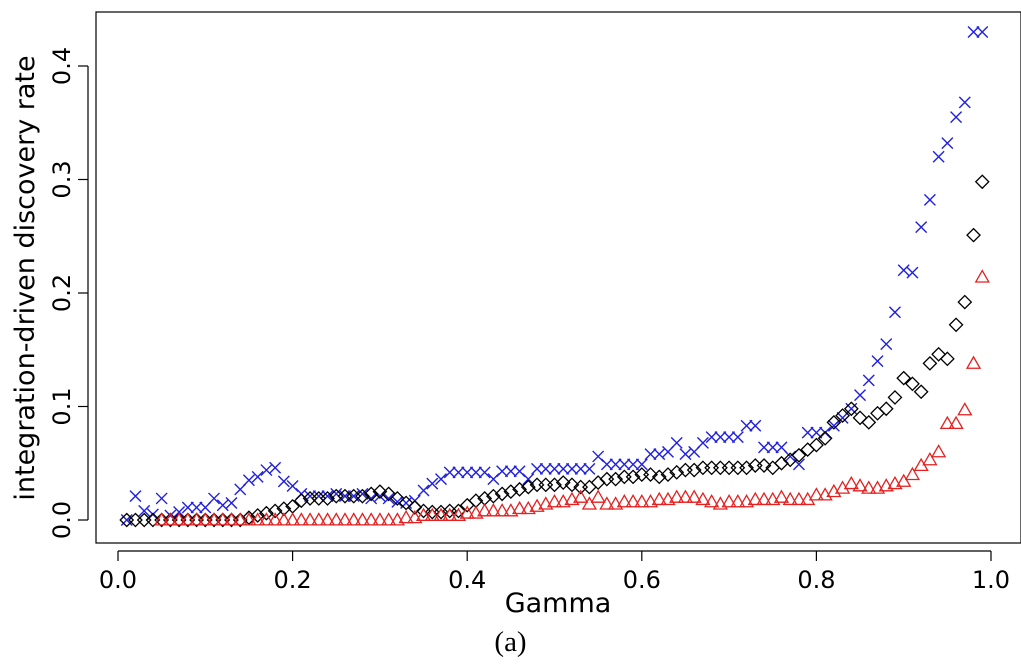 This screenshot has width=1021, height=666. What do you see at coordinates (293, 580) in the screenshot?
I see `x-tick-label: 0.2` at bounding box center [293, 580].